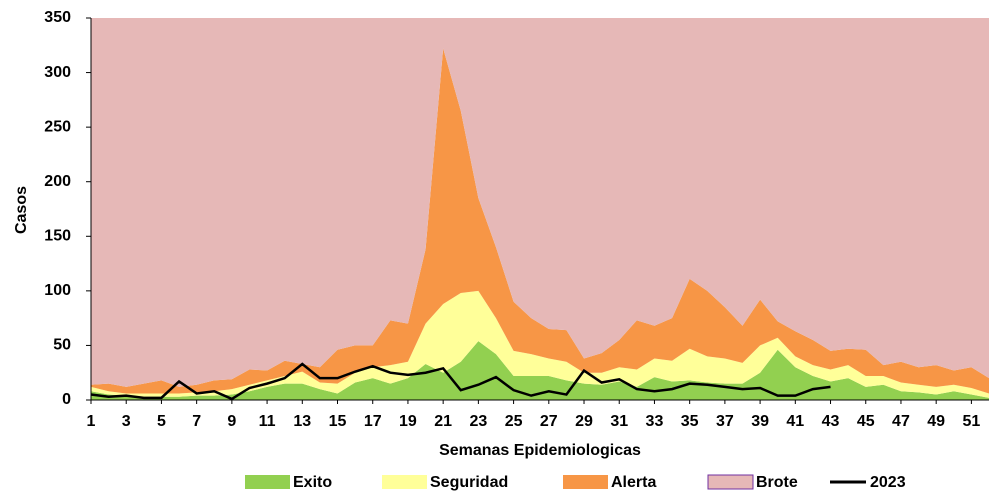  Describe the element at coordinates (66, 399) in the screenshot. I see `y-tick-label: 0` at that location.